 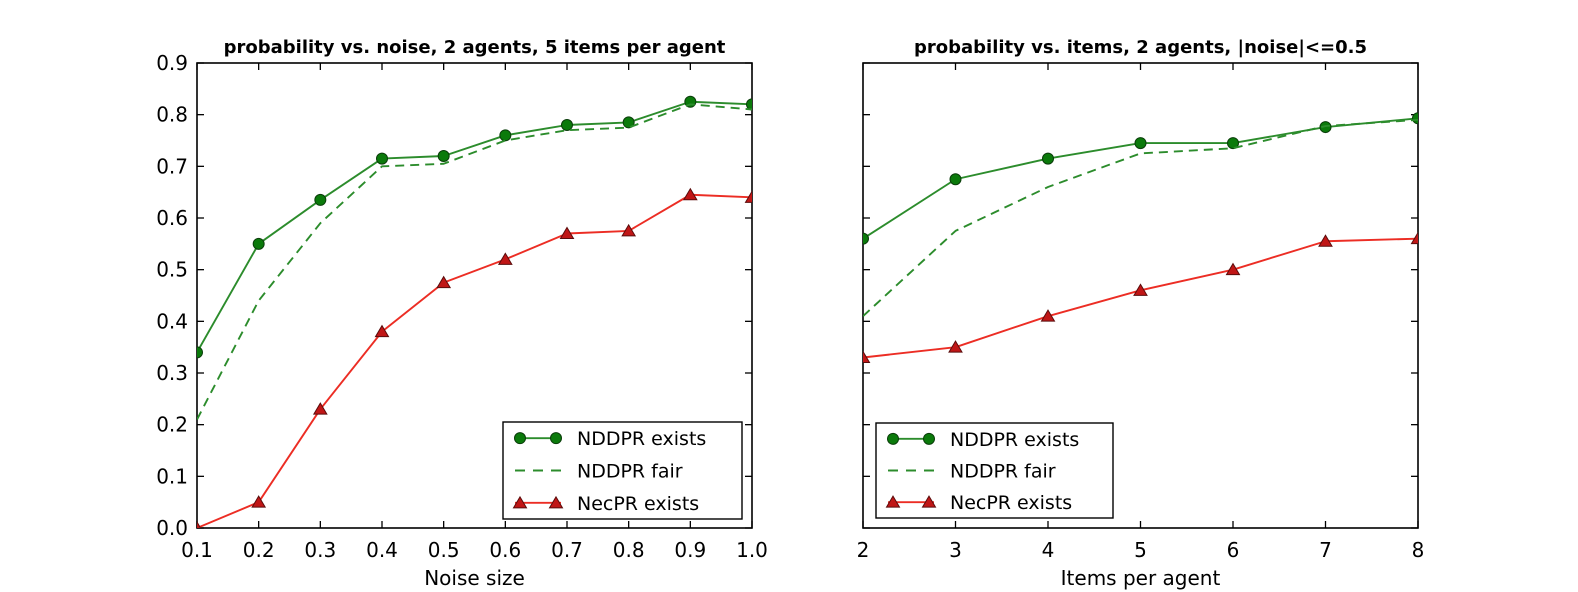 I want to click on y-tick-label: 0.0, so click(x=172, y=528).